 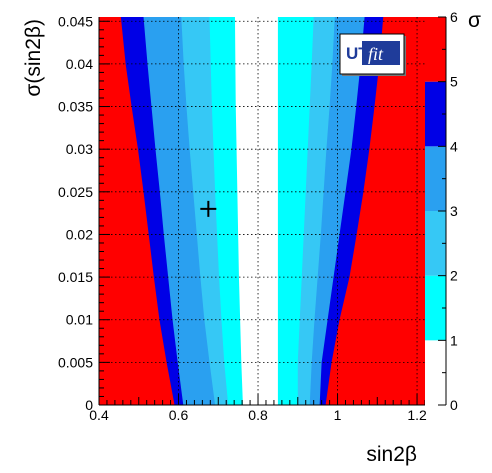 I want to click on colorbar-tick-label: 4, so click(x=454, y=146).